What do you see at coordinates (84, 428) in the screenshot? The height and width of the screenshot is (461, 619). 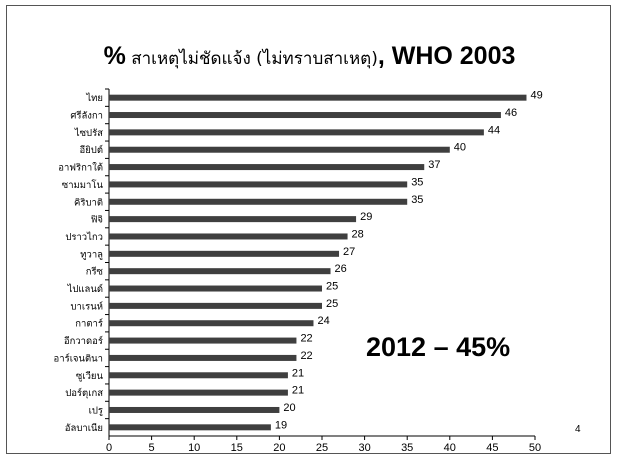 I see `category-label: อัลบาเนีย` at bounding box center [84, 428].